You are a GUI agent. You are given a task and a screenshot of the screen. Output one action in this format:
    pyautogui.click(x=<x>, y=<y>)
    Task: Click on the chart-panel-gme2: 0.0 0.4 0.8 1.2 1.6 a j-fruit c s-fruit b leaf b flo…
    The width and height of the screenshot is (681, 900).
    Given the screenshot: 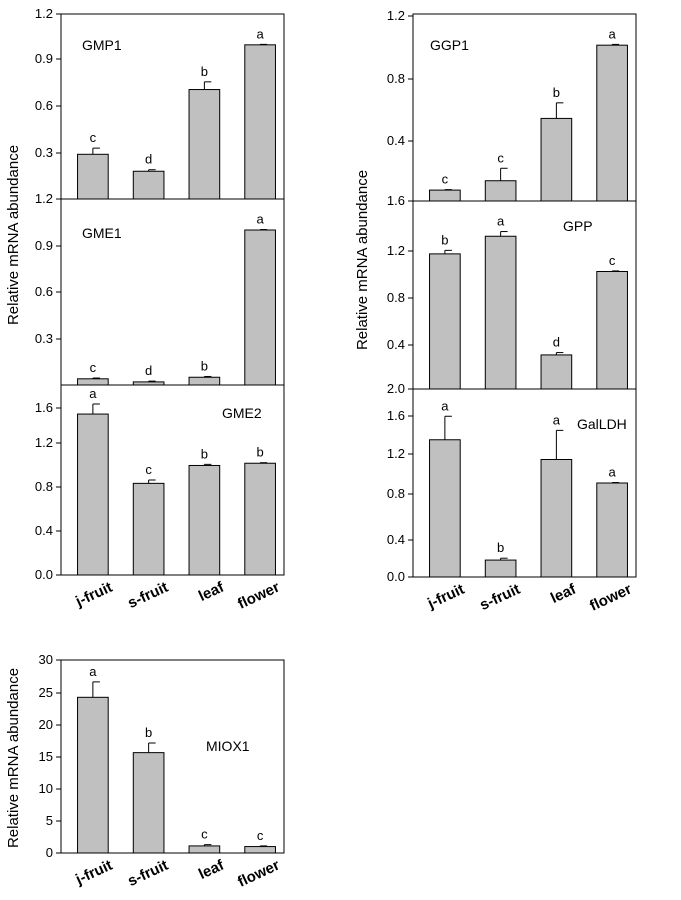 What is the action you would take?
    pyautogui.click(x=160, y=498)
    